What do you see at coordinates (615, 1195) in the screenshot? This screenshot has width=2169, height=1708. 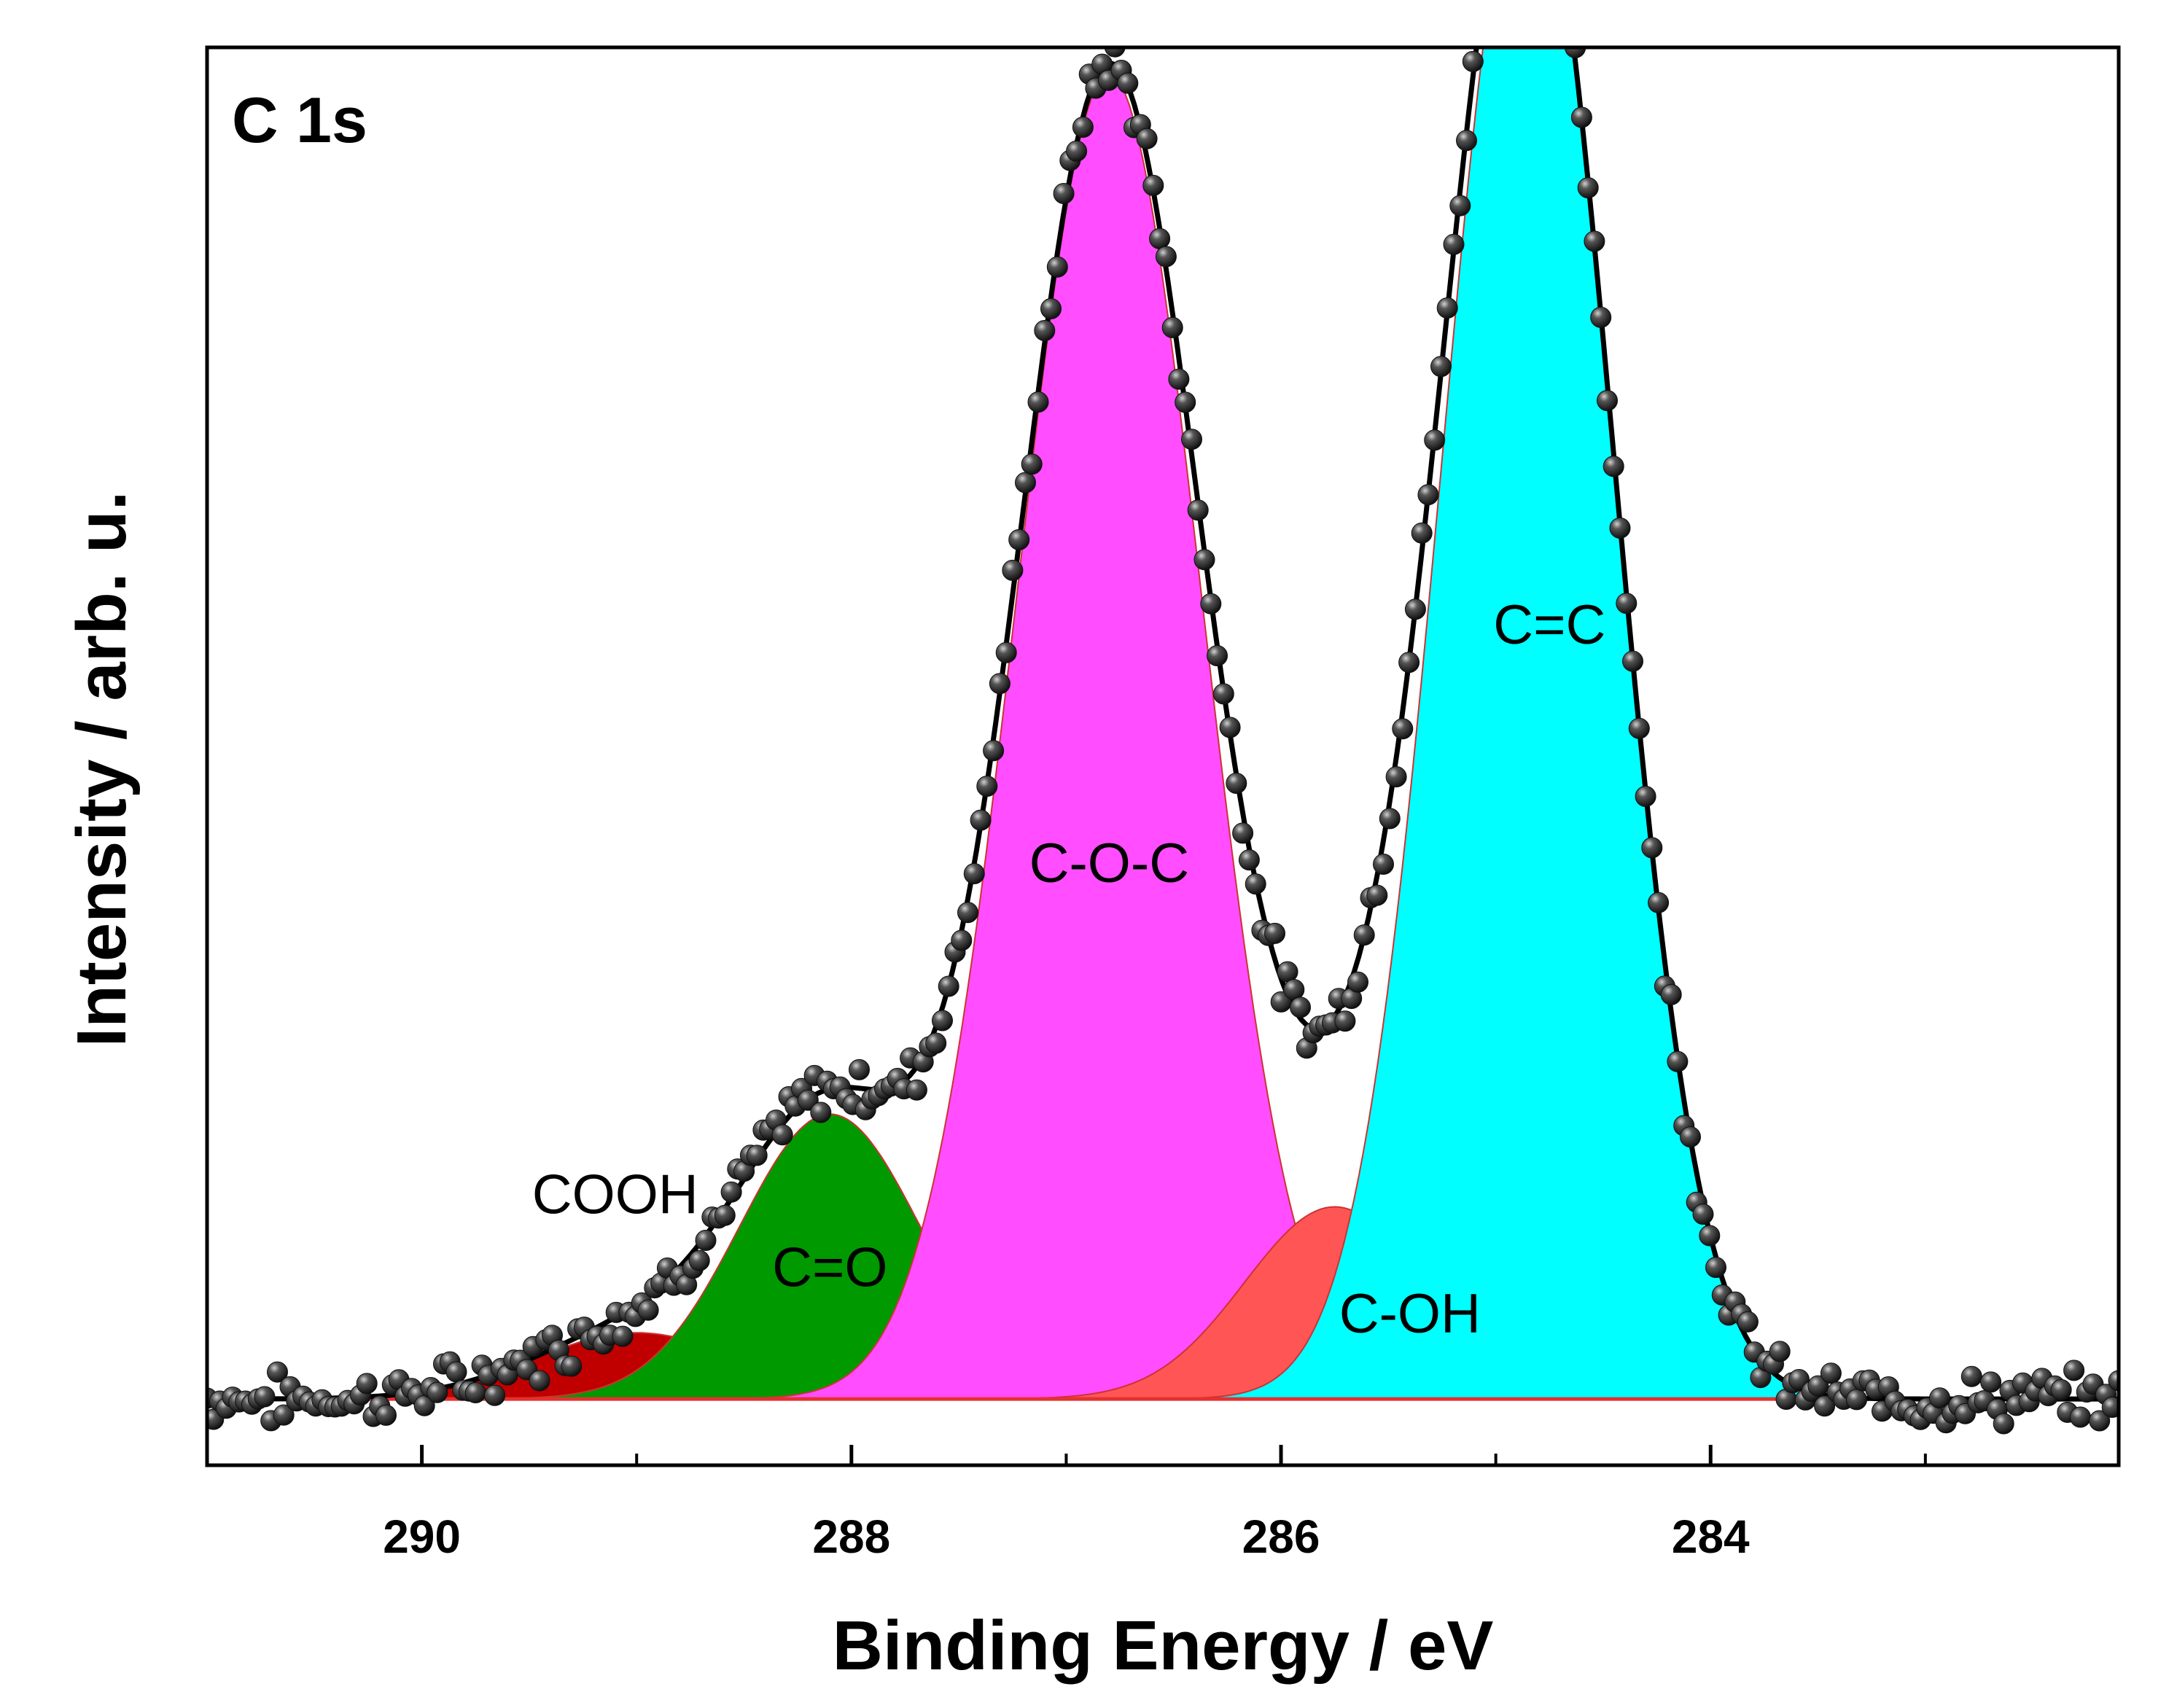 I see `peak-label-cooh: COOH` at bounding box center [615, 1195].